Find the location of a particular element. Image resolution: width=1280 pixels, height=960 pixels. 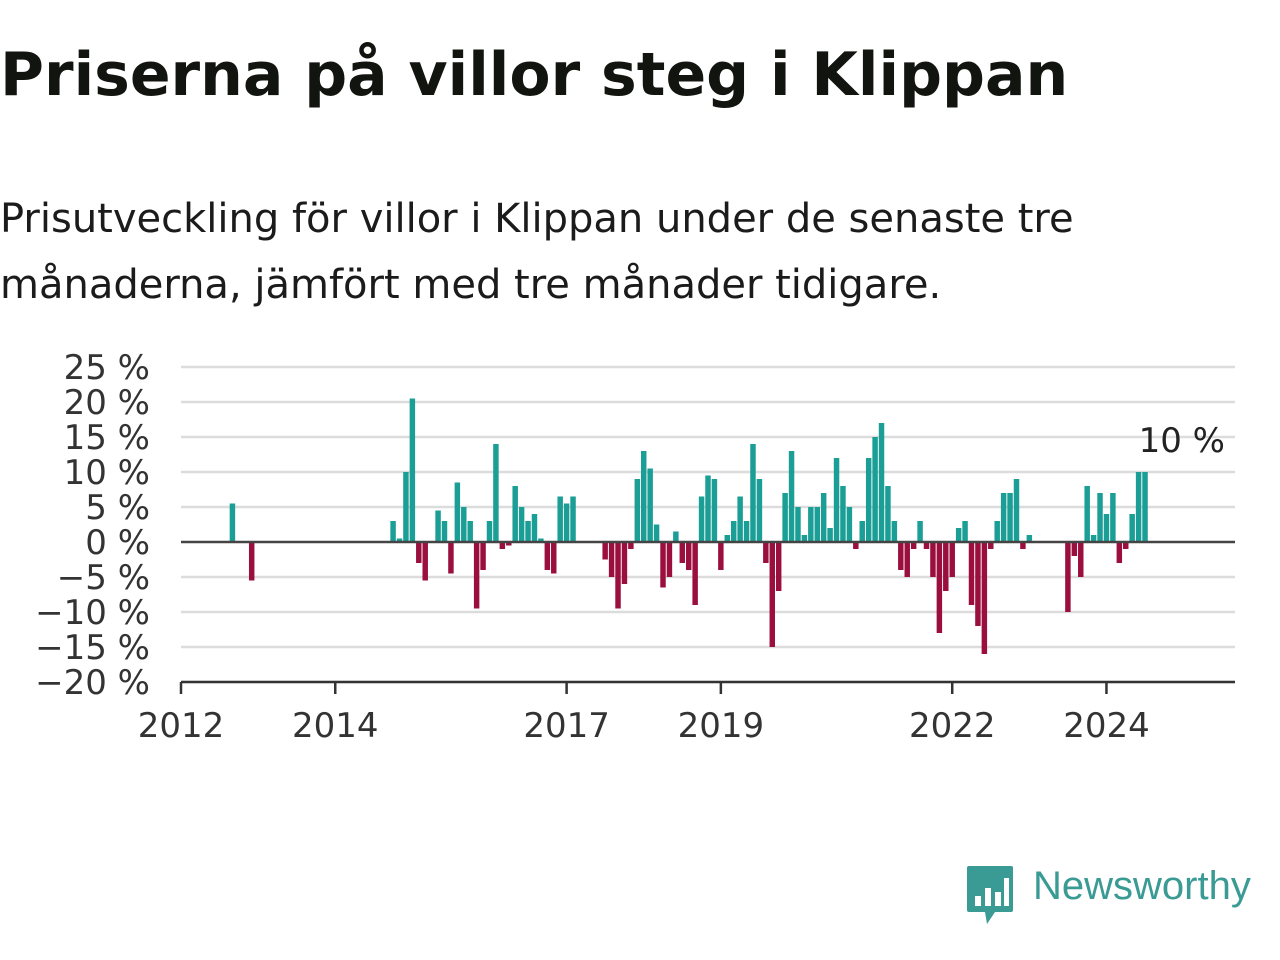

y-tick-label: 20 % is located at coordinates (107, 403).